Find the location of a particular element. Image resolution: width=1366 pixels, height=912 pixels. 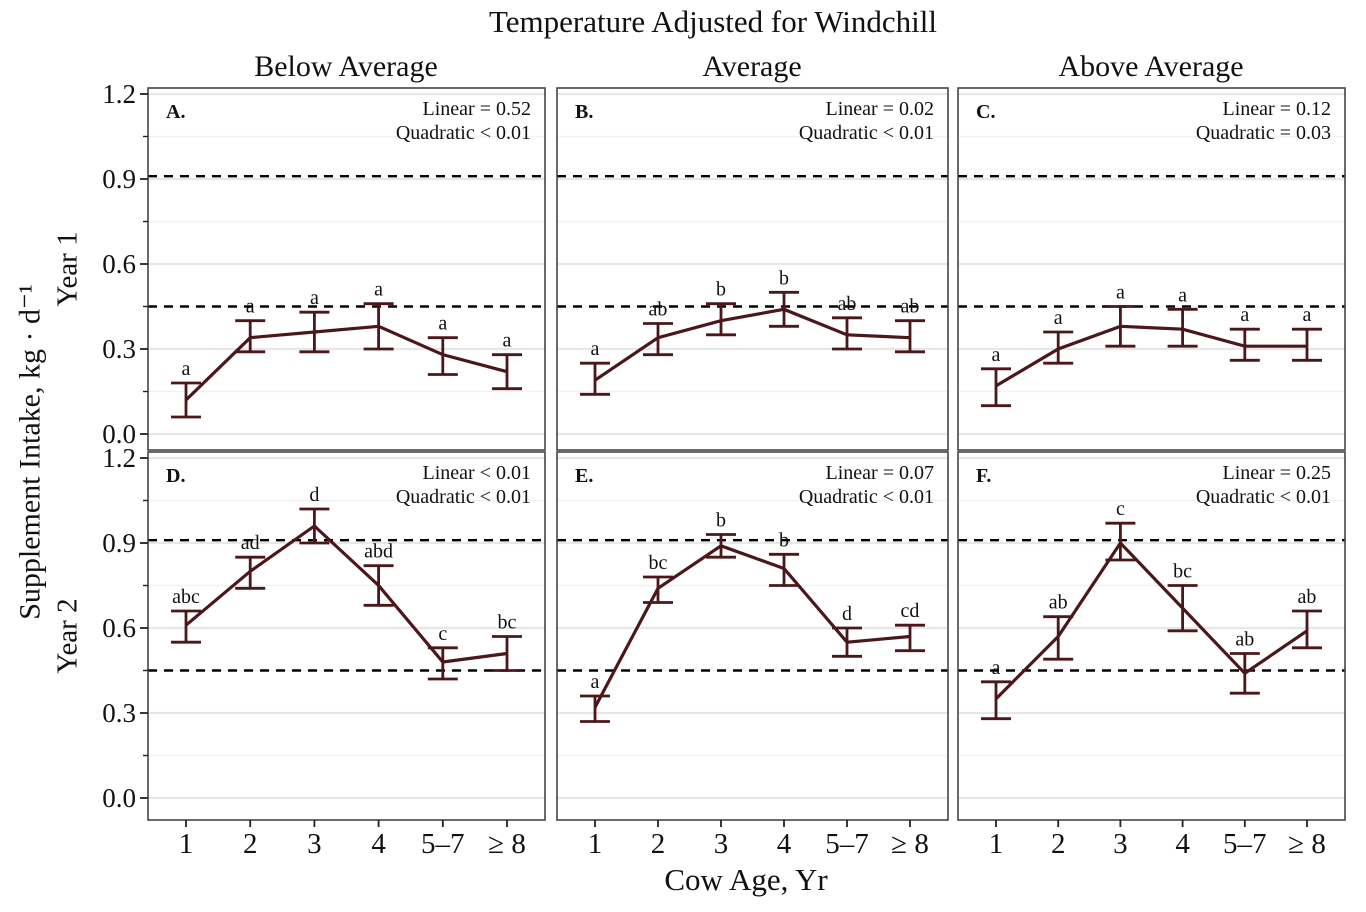

sig-letter: abc is located at coordinates (186, 597).